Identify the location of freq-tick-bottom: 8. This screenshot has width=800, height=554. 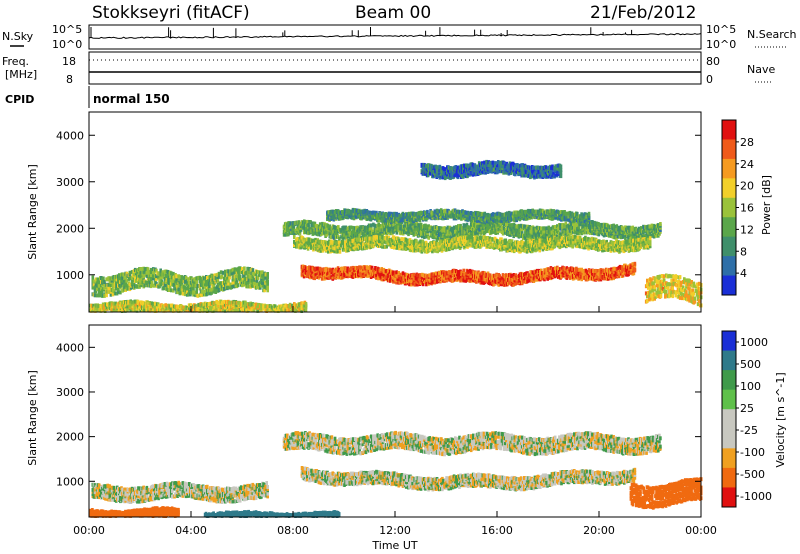
(69, 79).